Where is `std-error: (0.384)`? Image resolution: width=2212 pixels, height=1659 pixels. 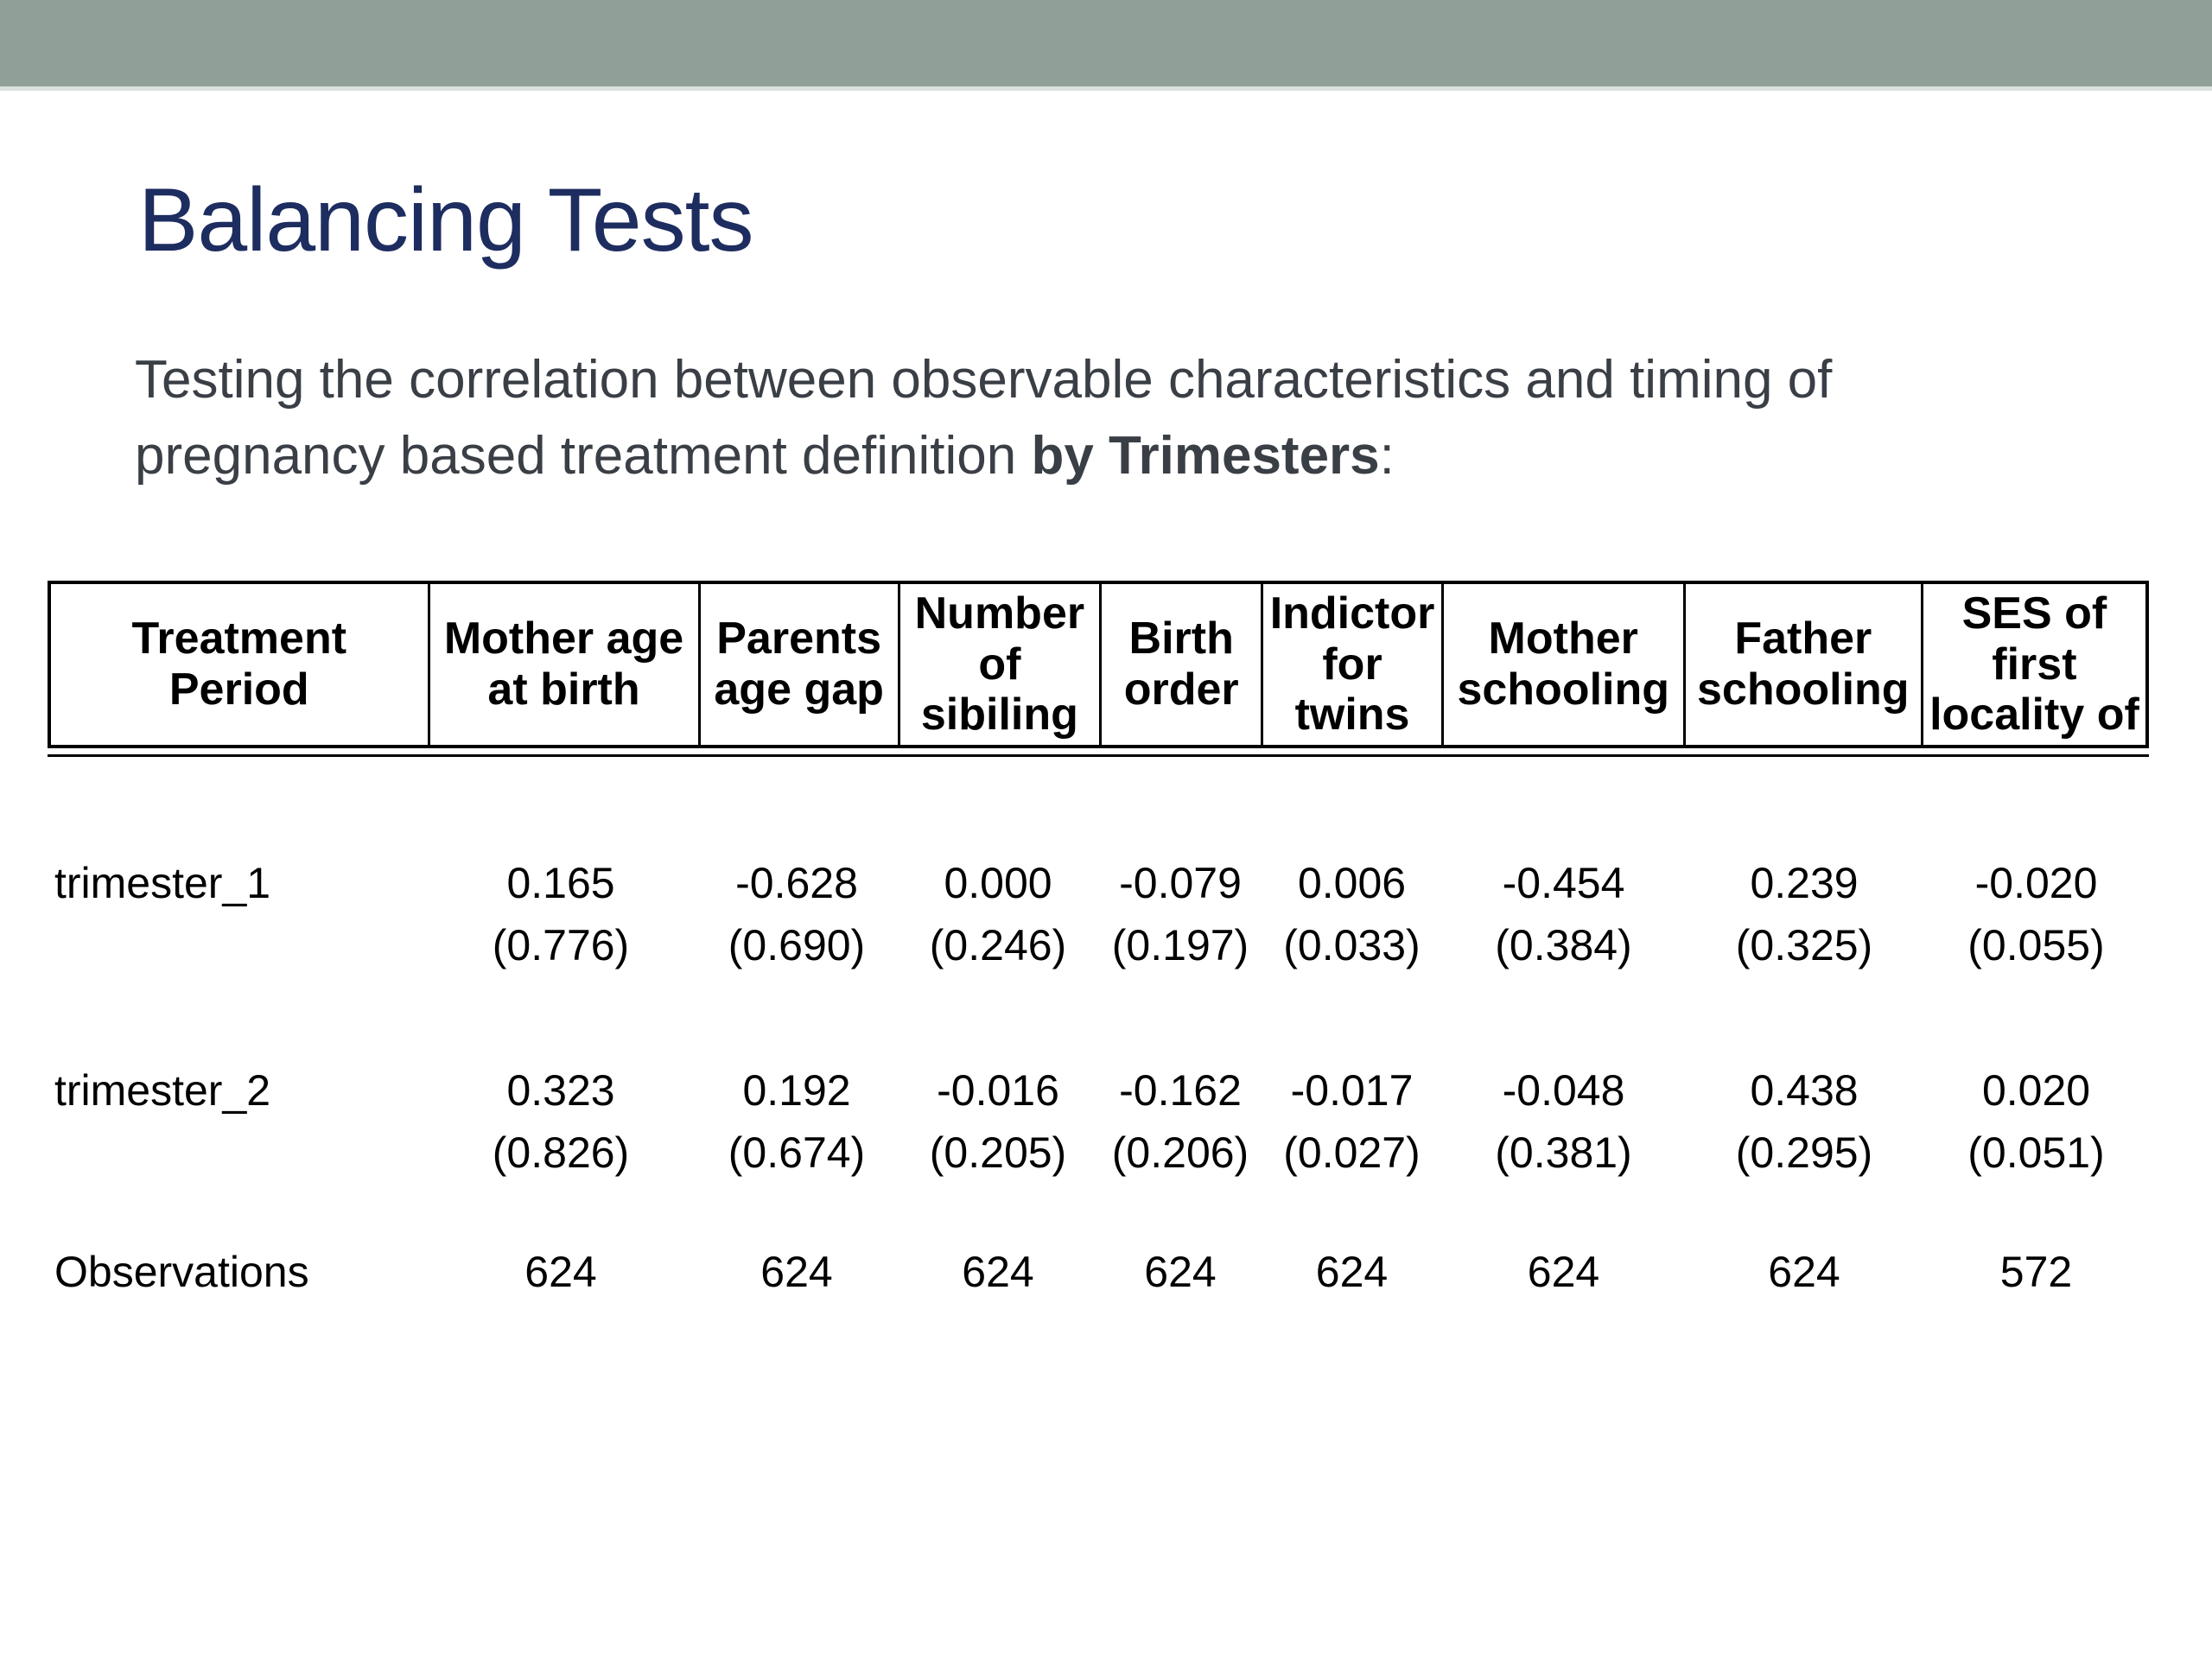 std-error: (0.384) is located at coordinates (1563, 945).